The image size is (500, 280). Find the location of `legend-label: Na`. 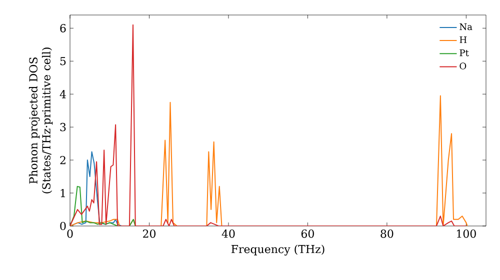

legend-label: Na is located at coordinates (466, 26).